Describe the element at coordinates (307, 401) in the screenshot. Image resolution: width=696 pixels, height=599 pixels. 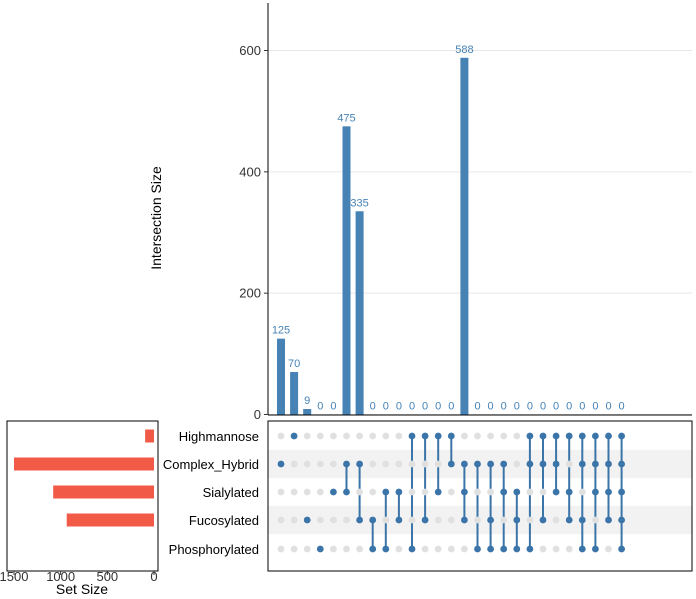
I see `intersection-bar-label: 9` at that location.